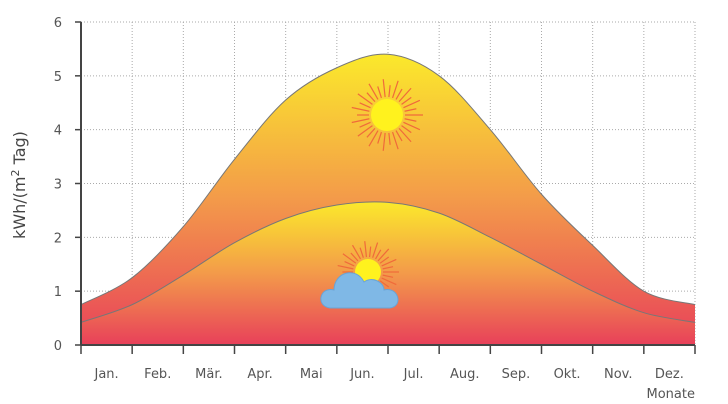 This screenshot has height=404, width=728. Describe the element at coordinates (58, 238) in the screenshot. I see `y-tick-label: 2` at that location.